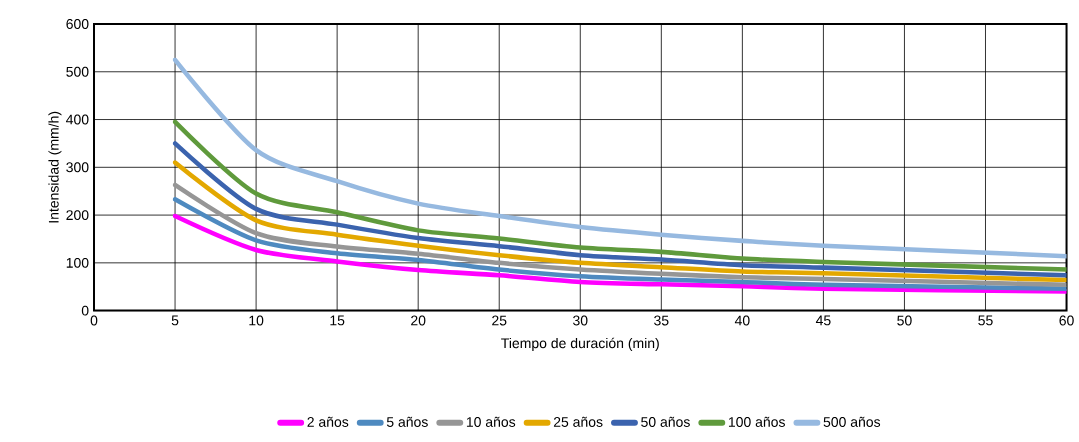 Image resolution: width=1079 pixels, height=442 pixels. I want to click on x-tick-label: 5, so click(175, 320).